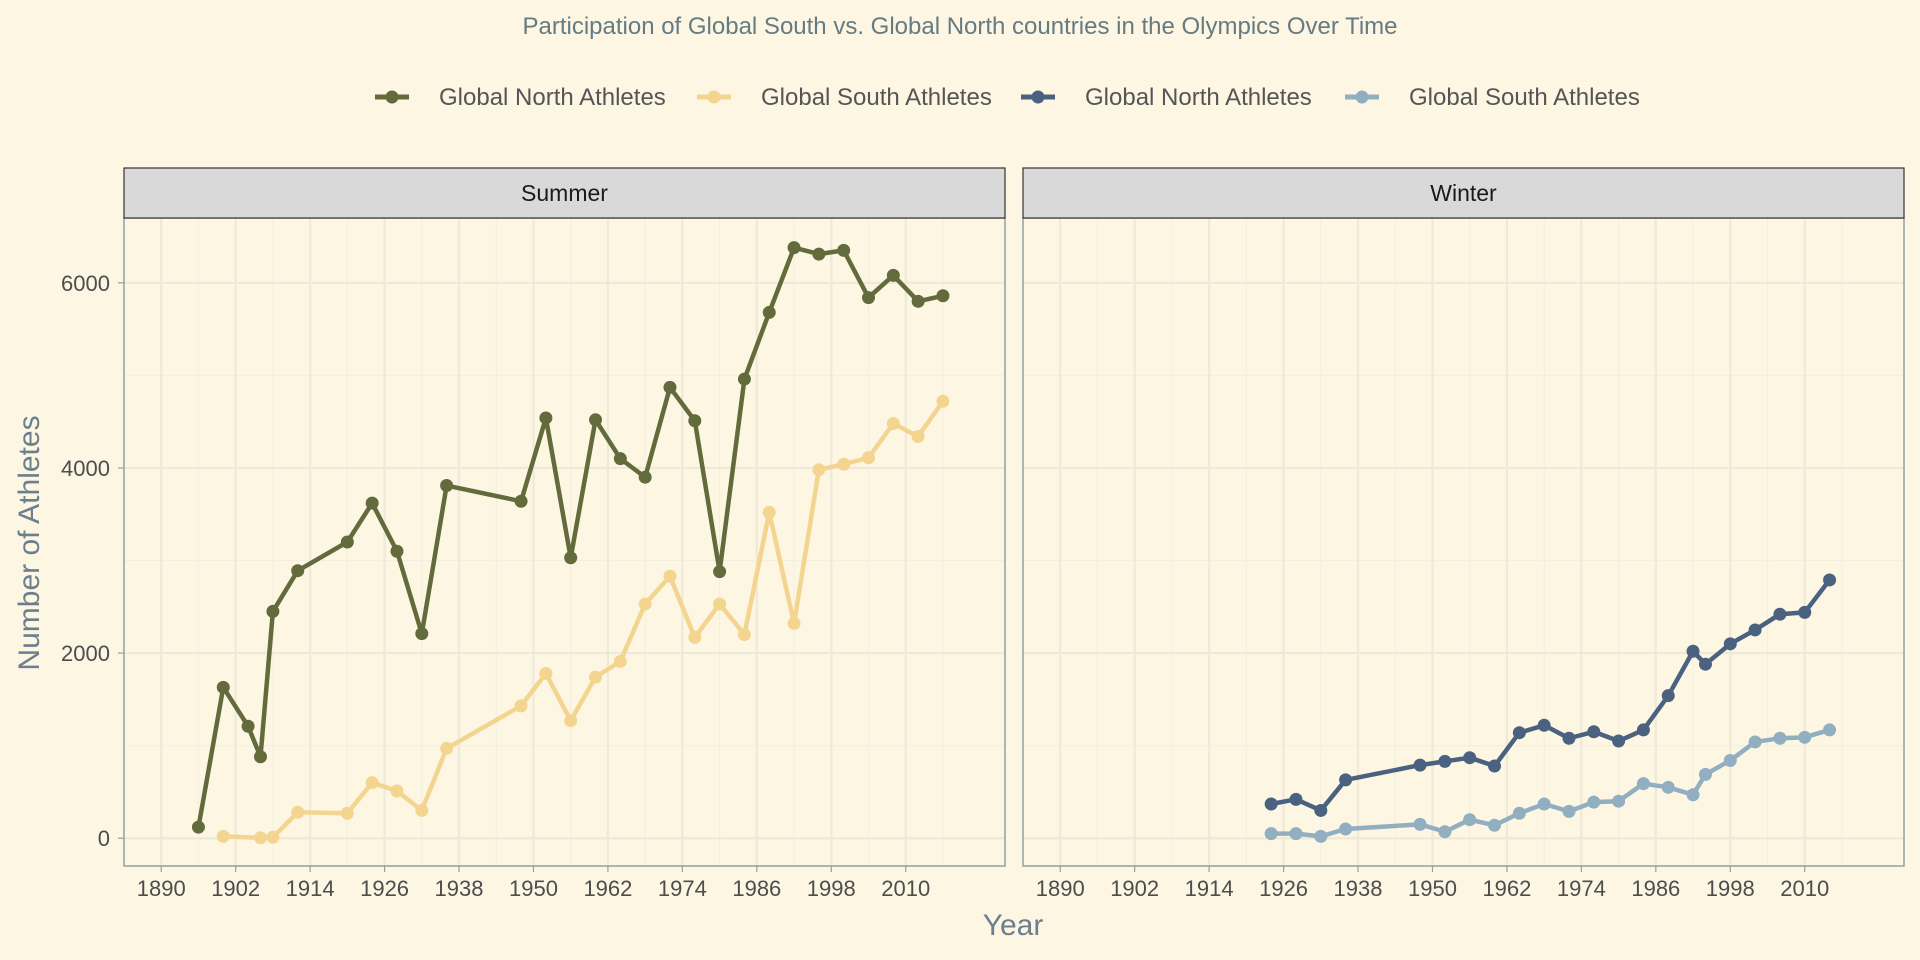 This screenshot has height=960, width=1920. Describe the element at coordinates (1655, 888) in the screenshot. I see `x-tick-label: 1986` at that location.